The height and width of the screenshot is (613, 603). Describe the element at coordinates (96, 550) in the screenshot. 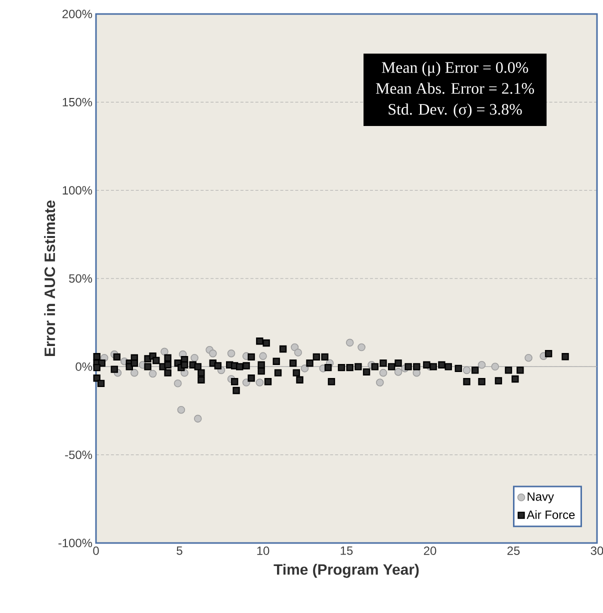

I see `x-tick-label: 0` at that location.